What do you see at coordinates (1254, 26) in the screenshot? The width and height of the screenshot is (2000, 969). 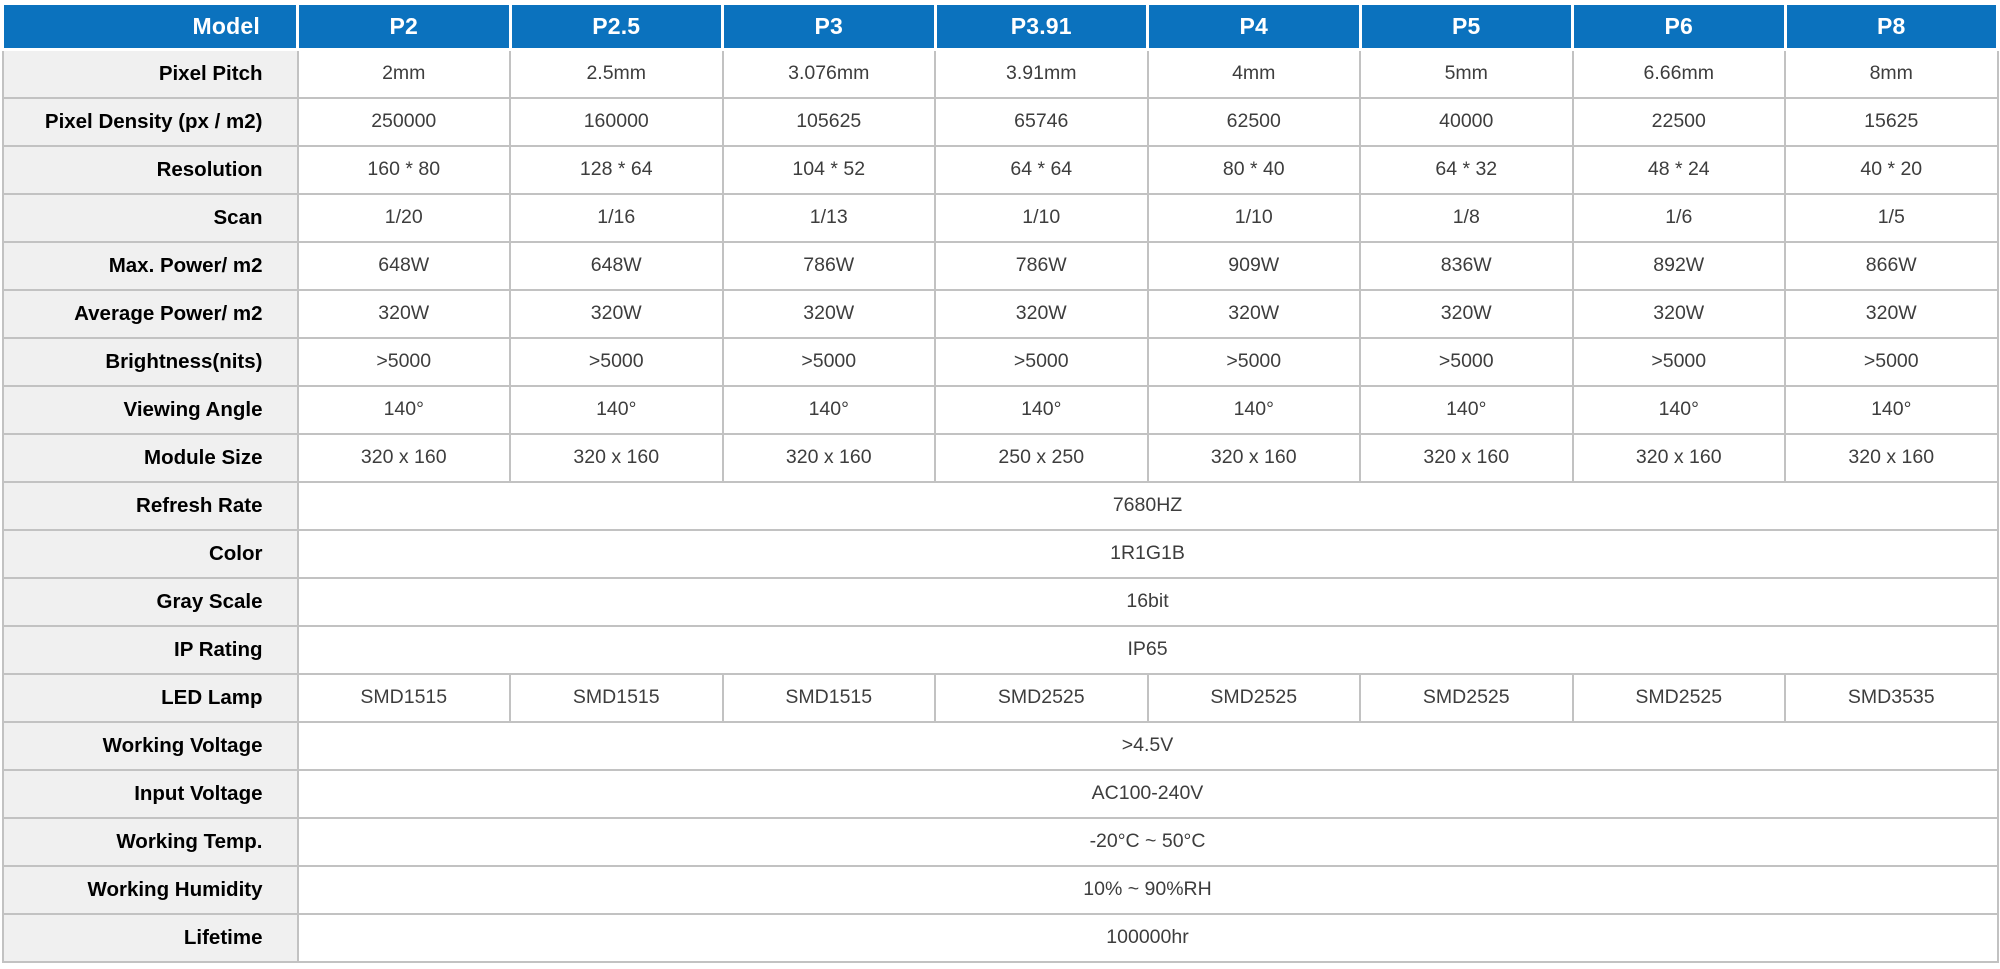 I see `model-header-p4: P4` at bounding box center [1254, 26].